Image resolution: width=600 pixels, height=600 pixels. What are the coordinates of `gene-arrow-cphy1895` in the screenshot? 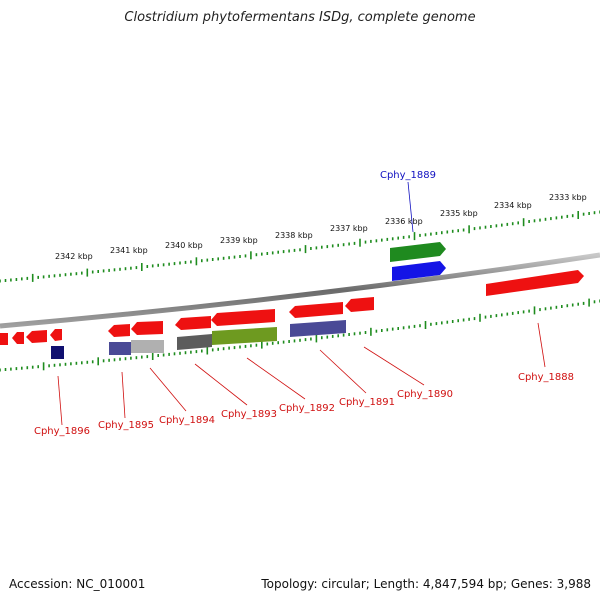 It's located at (119, 330).